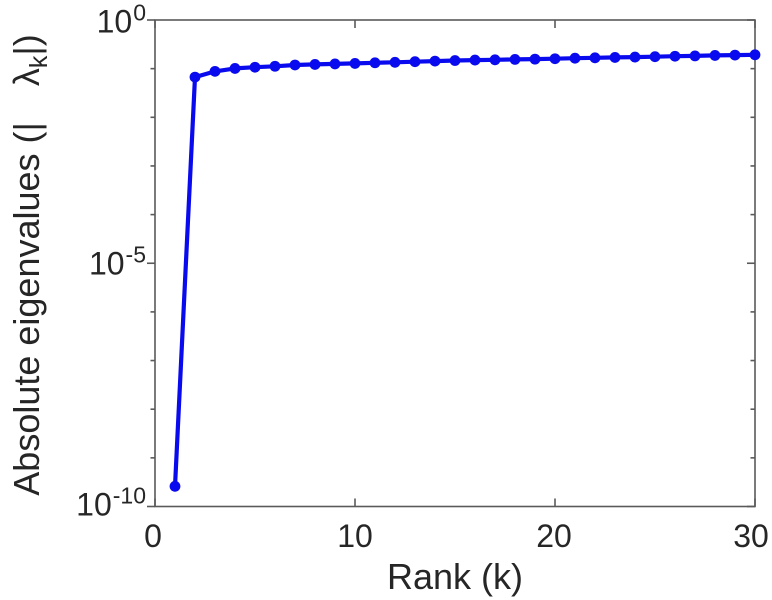 The height and width of the screenshot is (600, 772). Describe the element at coordinates (554, 536) in the screenshot. I see `x-tick-label-20: 20` at that location.